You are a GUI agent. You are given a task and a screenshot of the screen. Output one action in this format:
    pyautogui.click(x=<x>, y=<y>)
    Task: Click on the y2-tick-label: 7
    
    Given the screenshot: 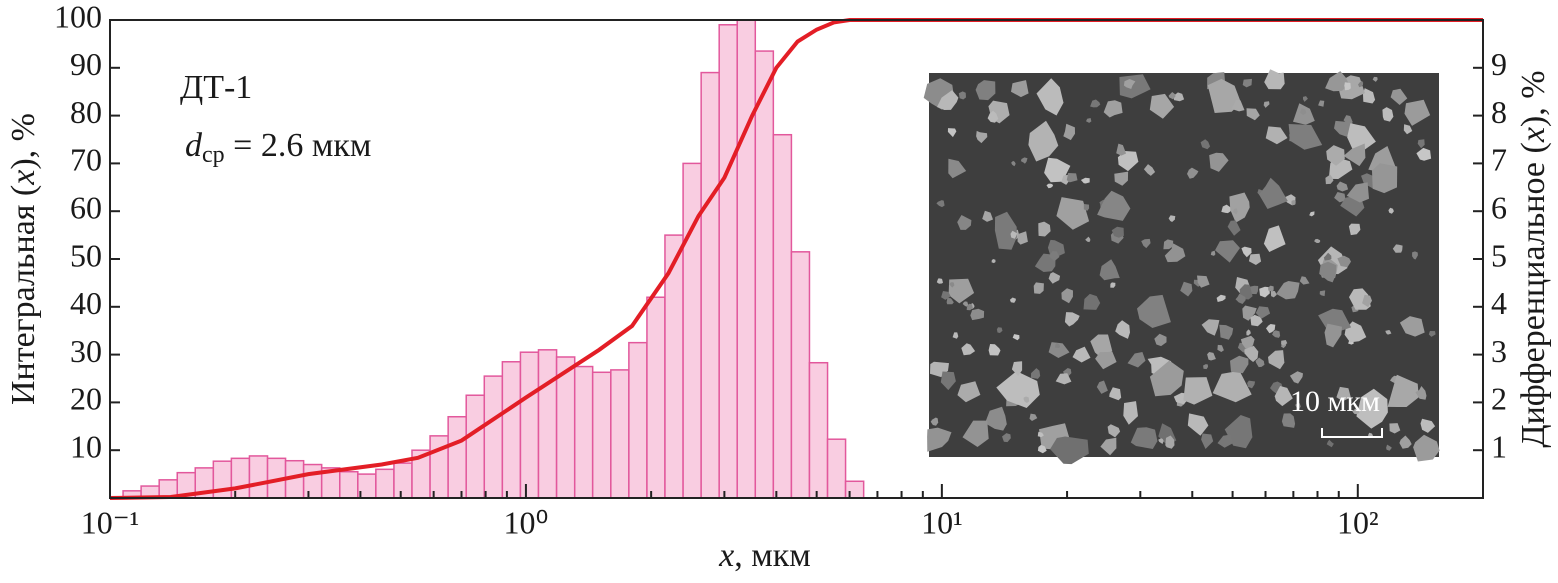 What is the action you would take?
    pyautogui.click(x=1499, y=160)
    